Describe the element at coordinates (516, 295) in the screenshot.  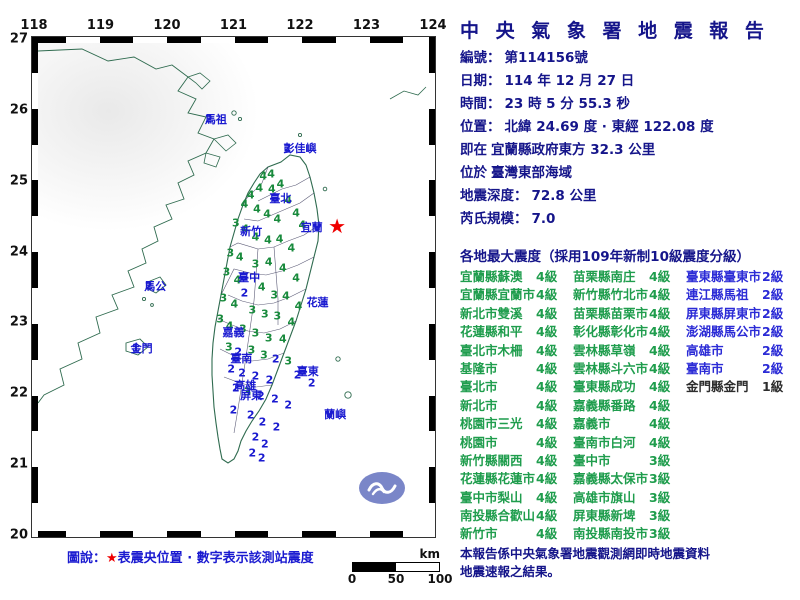
I see `intensity-row: 宜蘭縣宜蘭市 4級` at that location.